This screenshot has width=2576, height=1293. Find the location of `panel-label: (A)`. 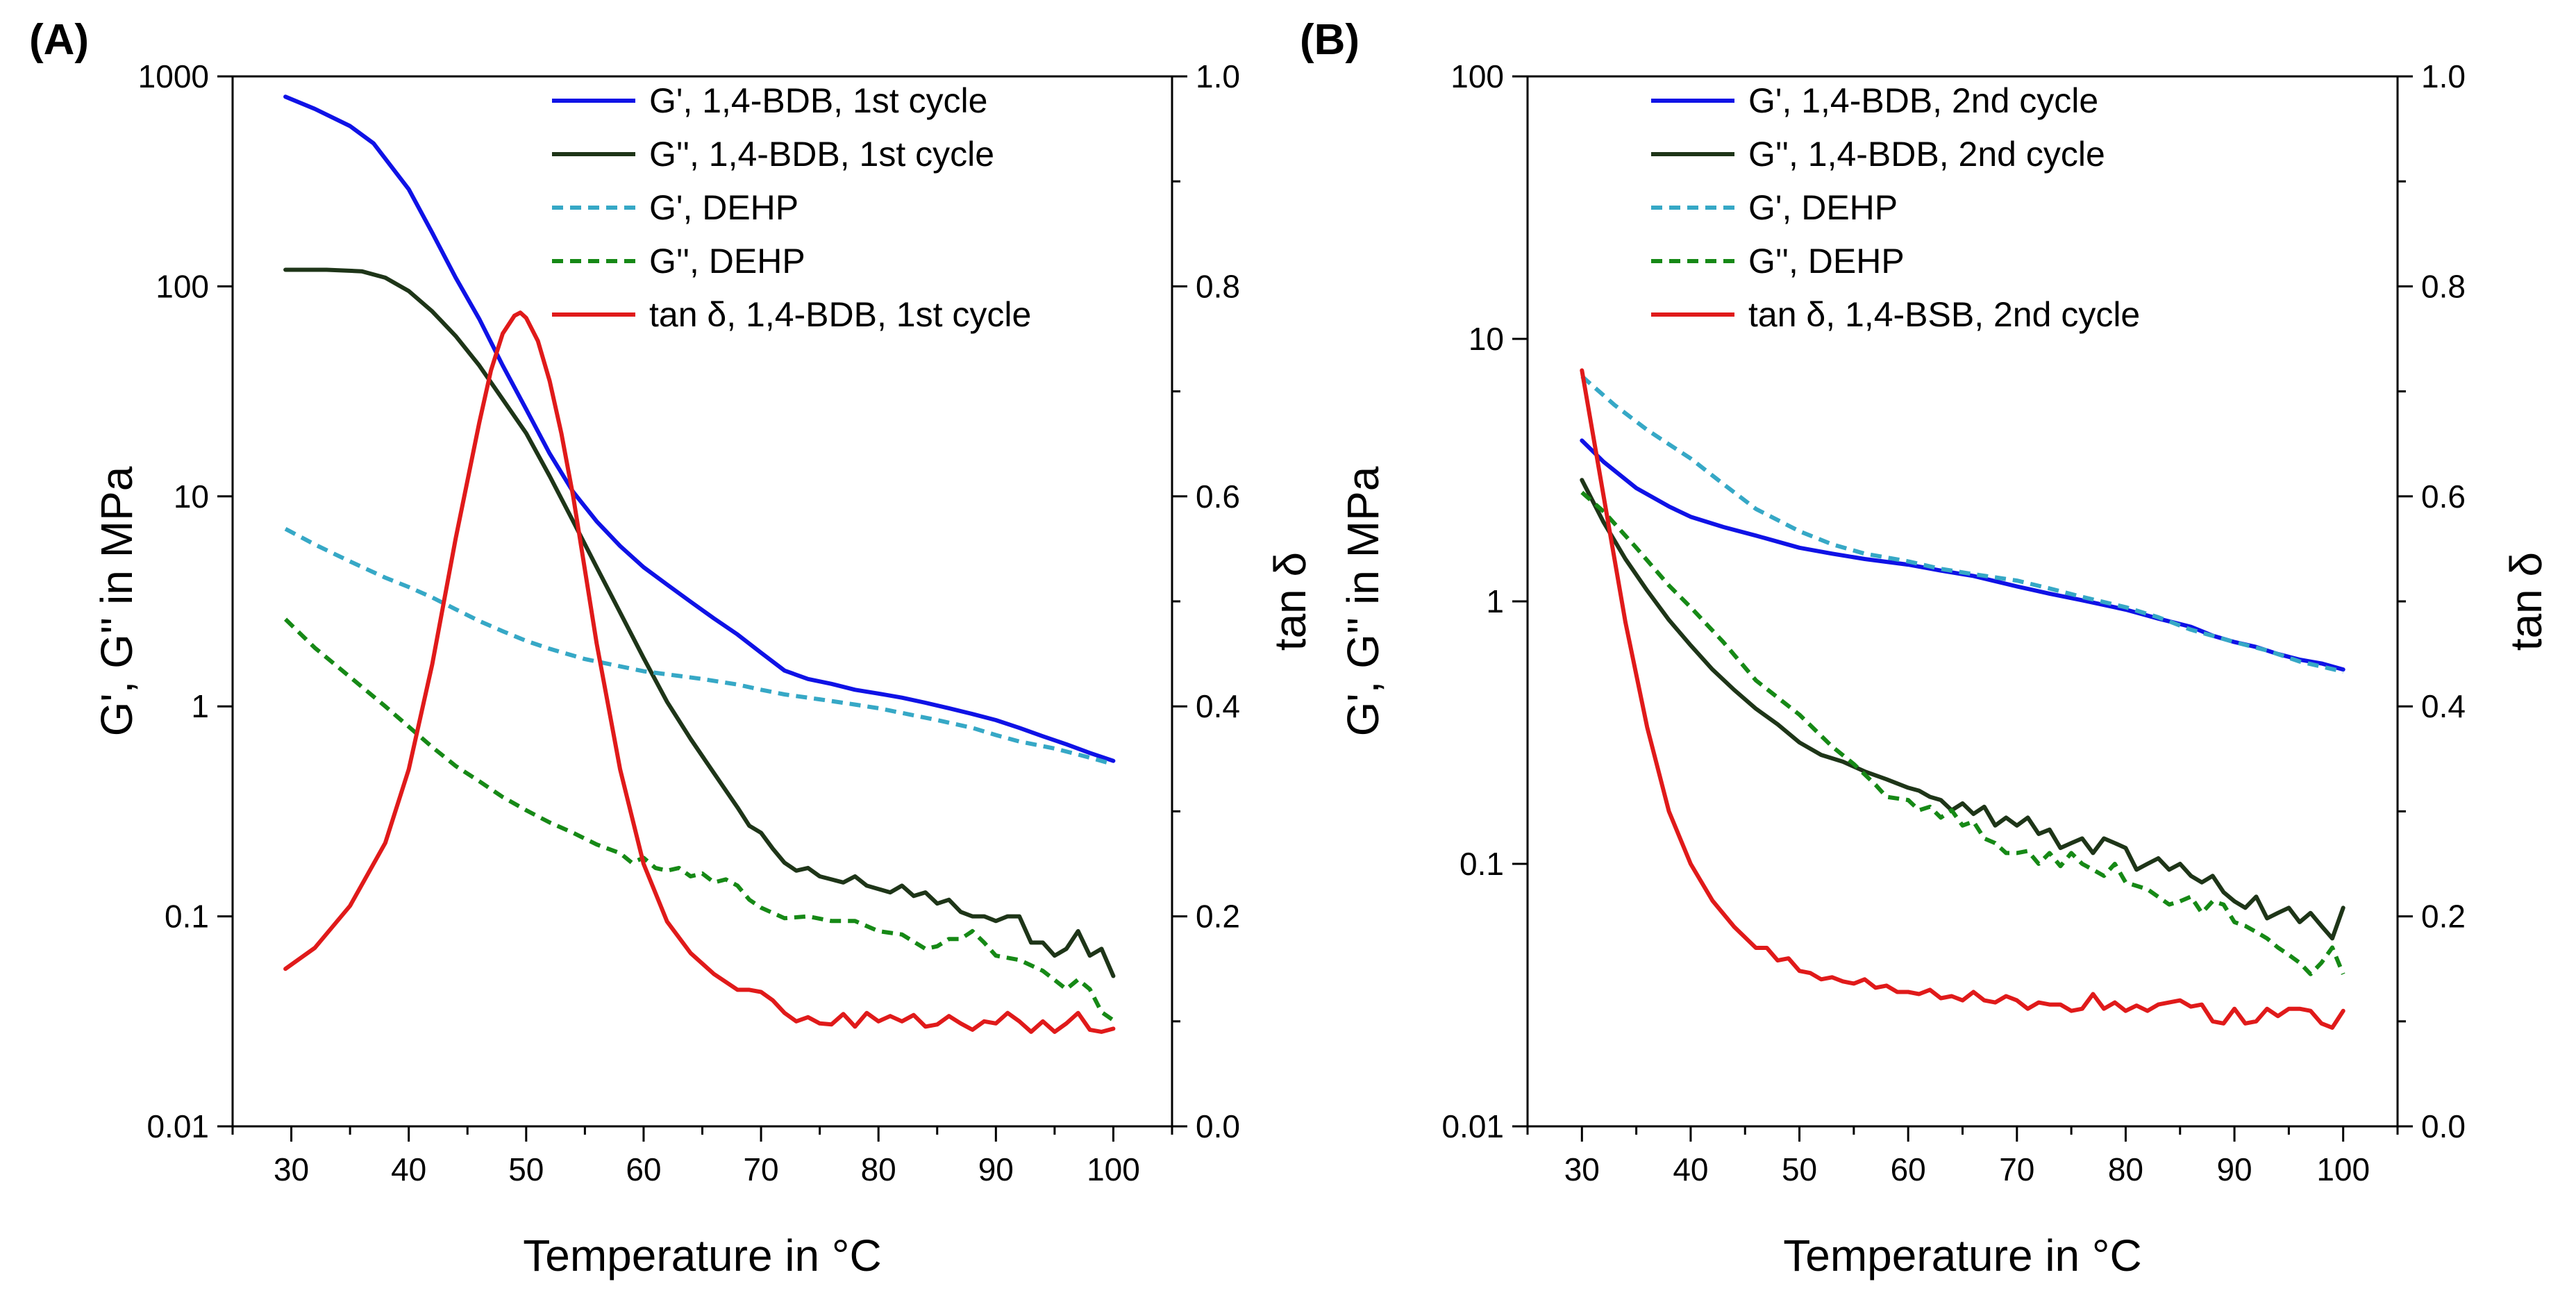

panel-label: (A) is located at coordinates (59, 40).